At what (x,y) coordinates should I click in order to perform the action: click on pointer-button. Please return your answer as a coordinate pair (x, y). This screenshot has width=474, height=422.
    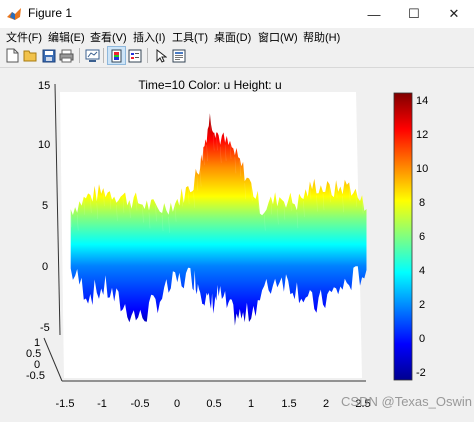
    Looking at the image, I should click on (160, 55).